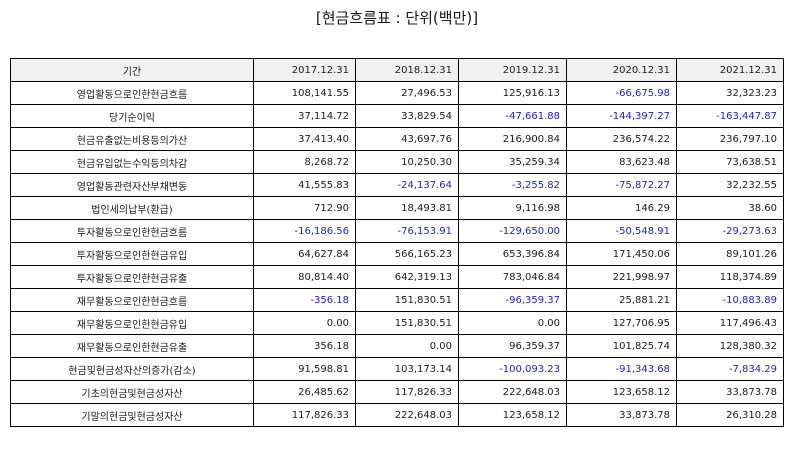 This screenshot has width=794, height=452. What do you see at coordinates (512, 369) in the screenshot?
I see `table-cell-value: -100,093.23` at bounding box center [512, 369].